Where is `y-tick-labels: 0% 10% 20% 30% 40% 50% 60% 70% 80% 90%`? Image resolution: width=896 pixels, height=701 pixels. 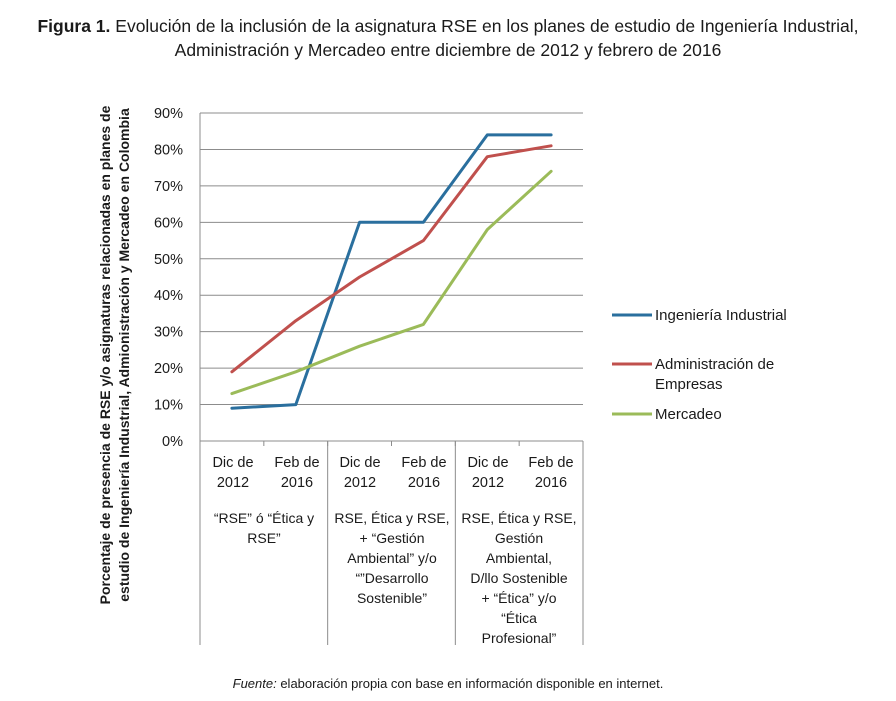 y-tick-labels: 0% 10% 20% 30% 40% 50% 60% 70% 80% 90% is located at coordinates (168, 278).